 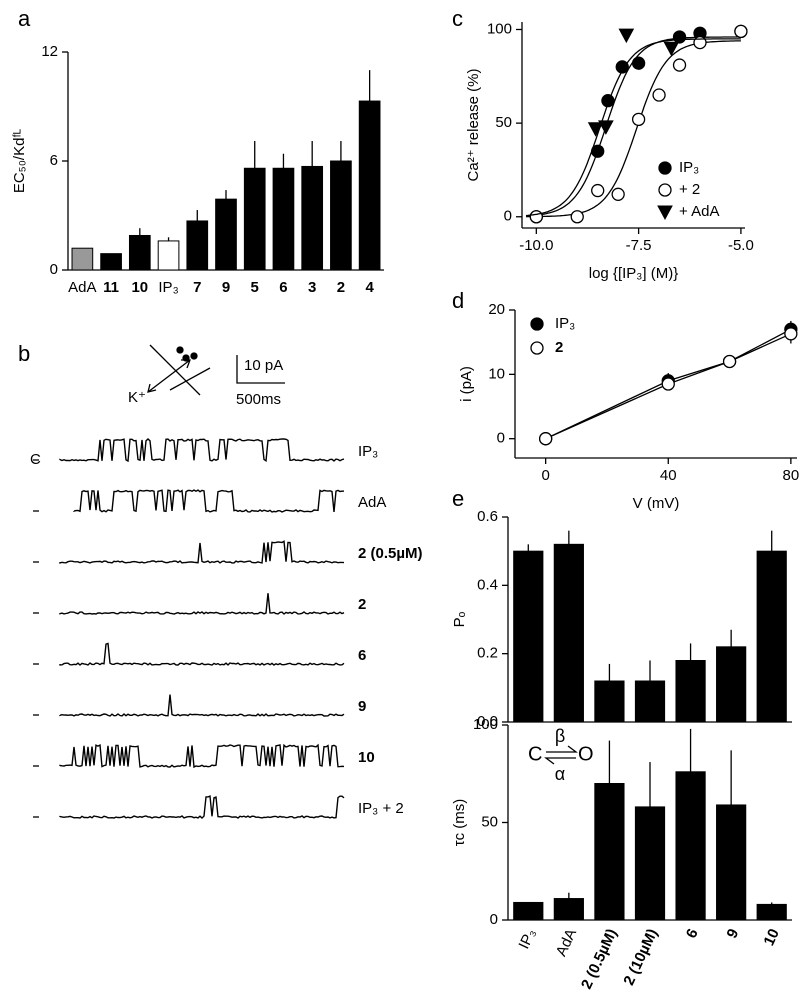 What do you see at coordinates (487, 516) in the screenshot?
I see `y-tick-label: 0.6` at bounding box center [487, 516].